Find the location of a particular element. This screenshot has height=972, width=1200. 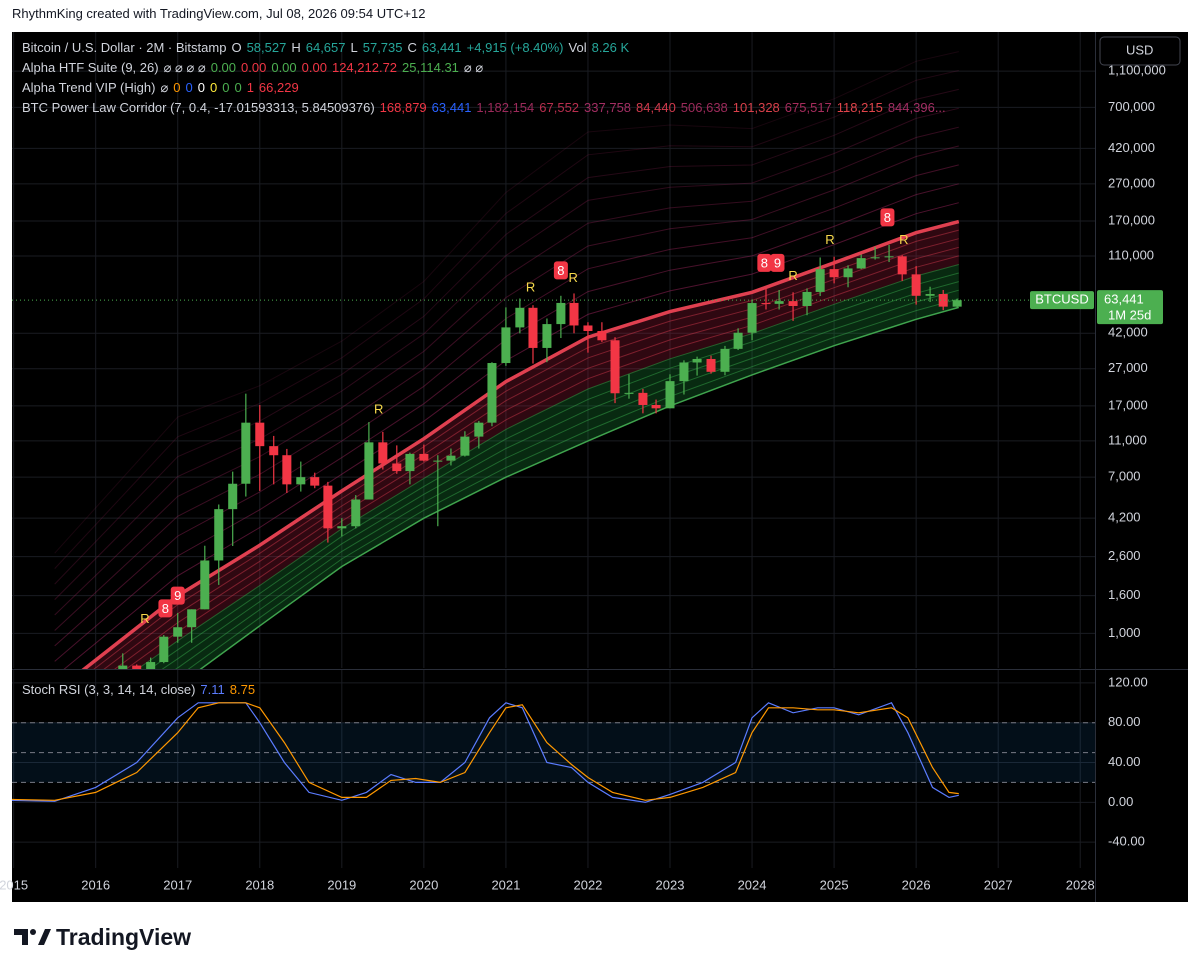

legend-item: ⌀ is located at coordinates (164, 87).